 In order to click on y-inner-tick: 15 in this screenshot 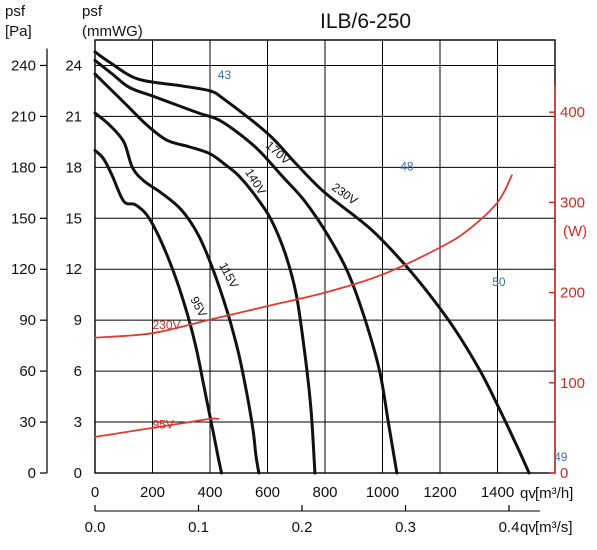, I will do `click(73, 218)`.